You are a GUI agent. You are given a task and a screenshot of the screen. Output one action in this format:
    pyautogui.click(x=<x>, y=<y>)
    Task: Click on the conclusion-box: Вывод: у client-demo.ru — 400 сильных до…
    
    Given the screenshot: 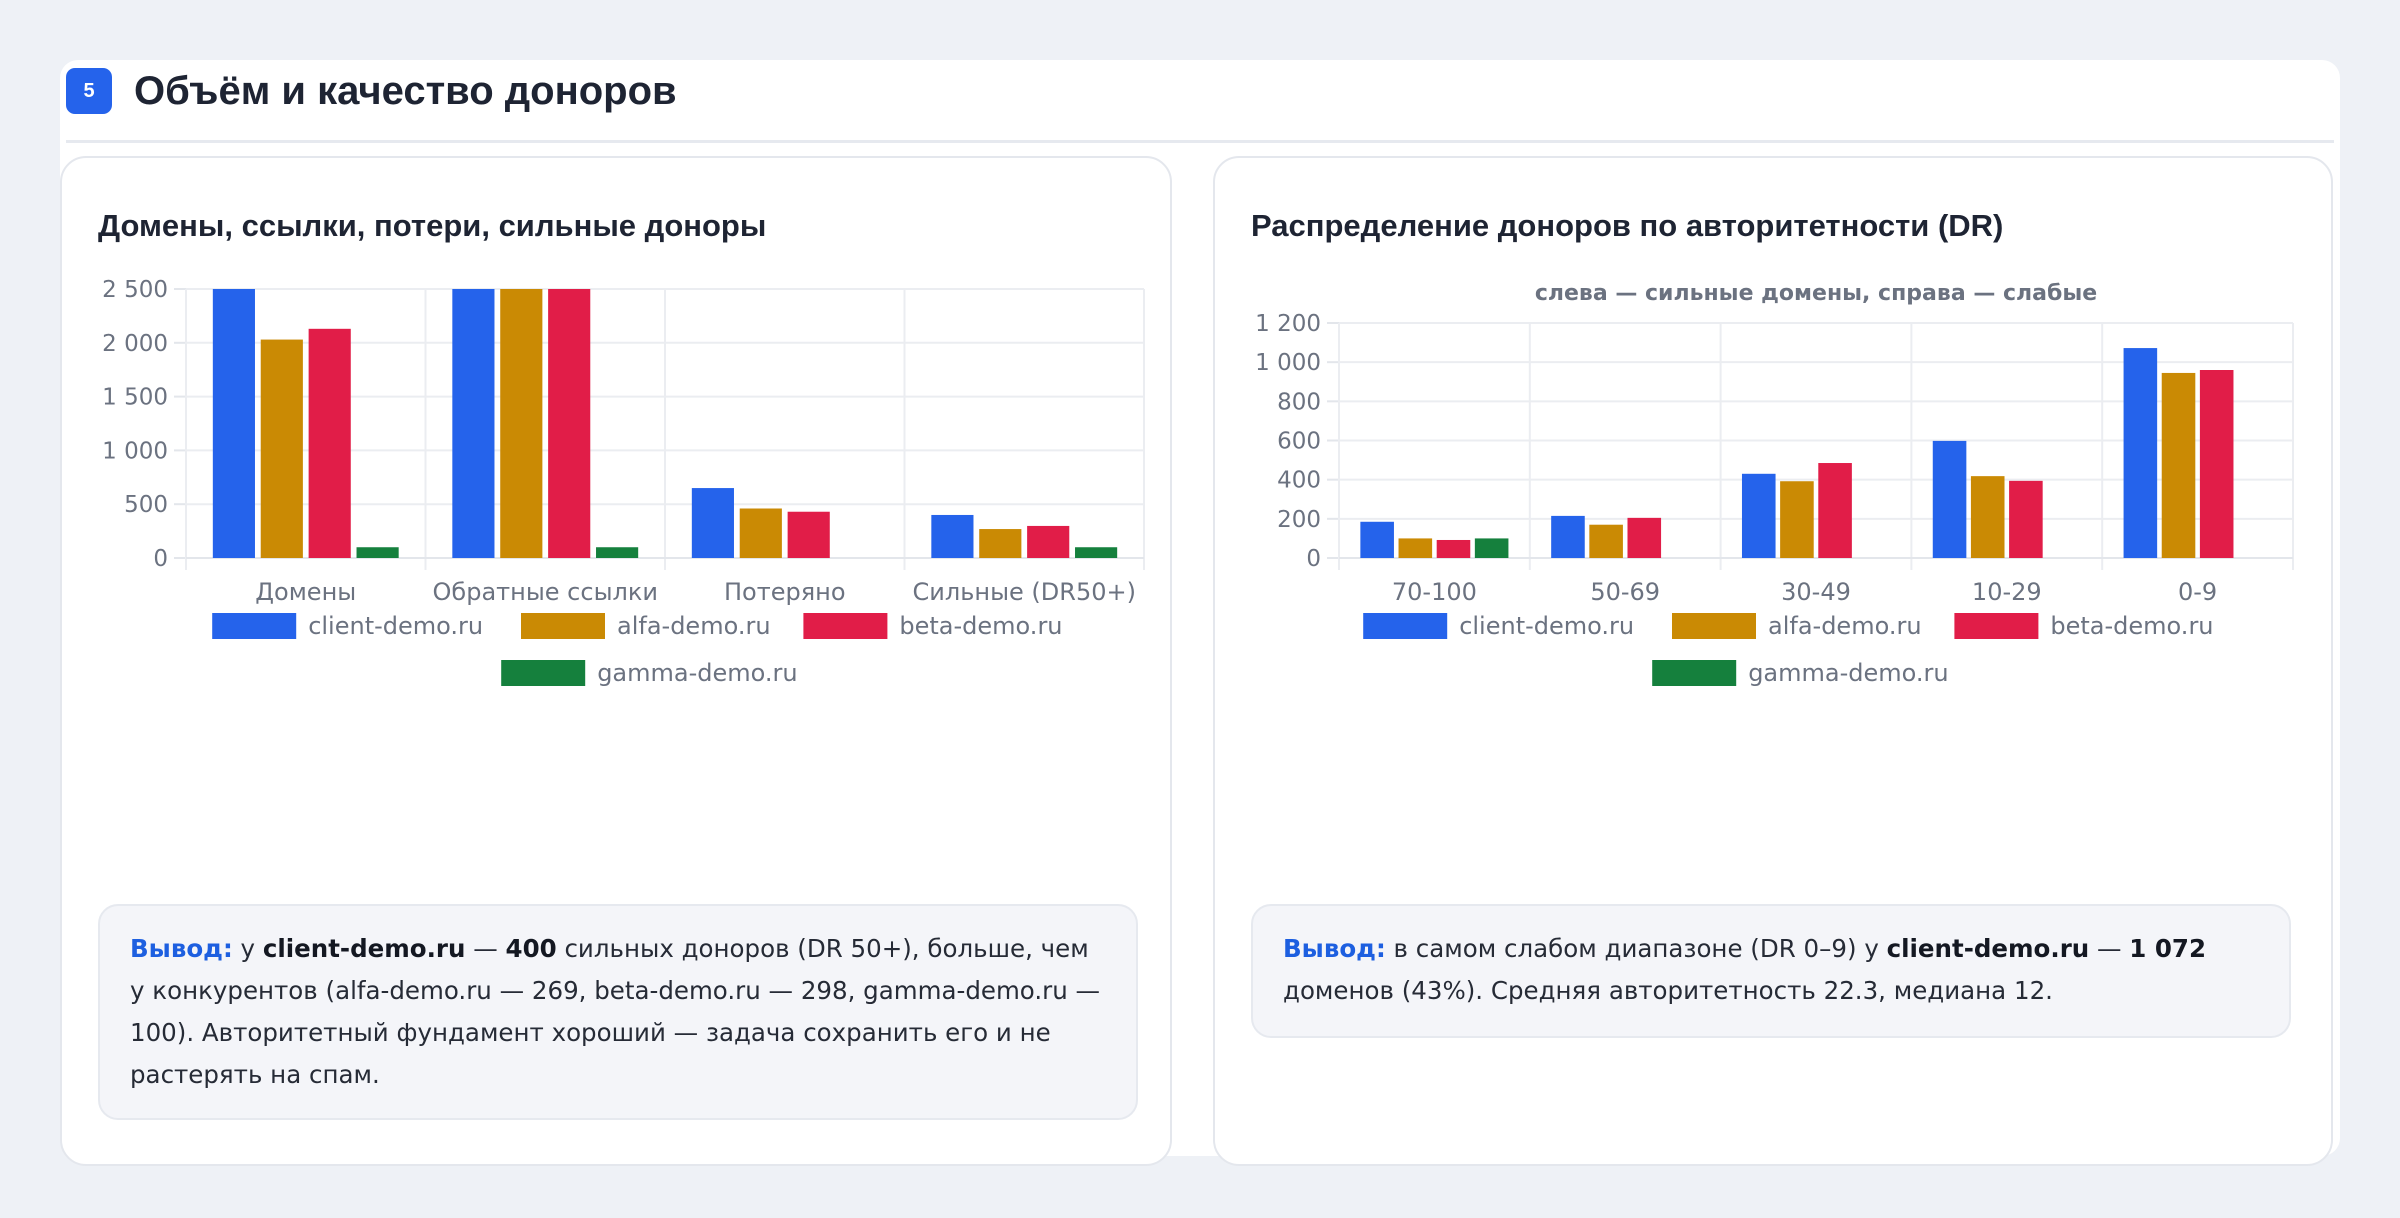 What is the action you would take?
    pyautogui.click(x=618, y=1012)
    